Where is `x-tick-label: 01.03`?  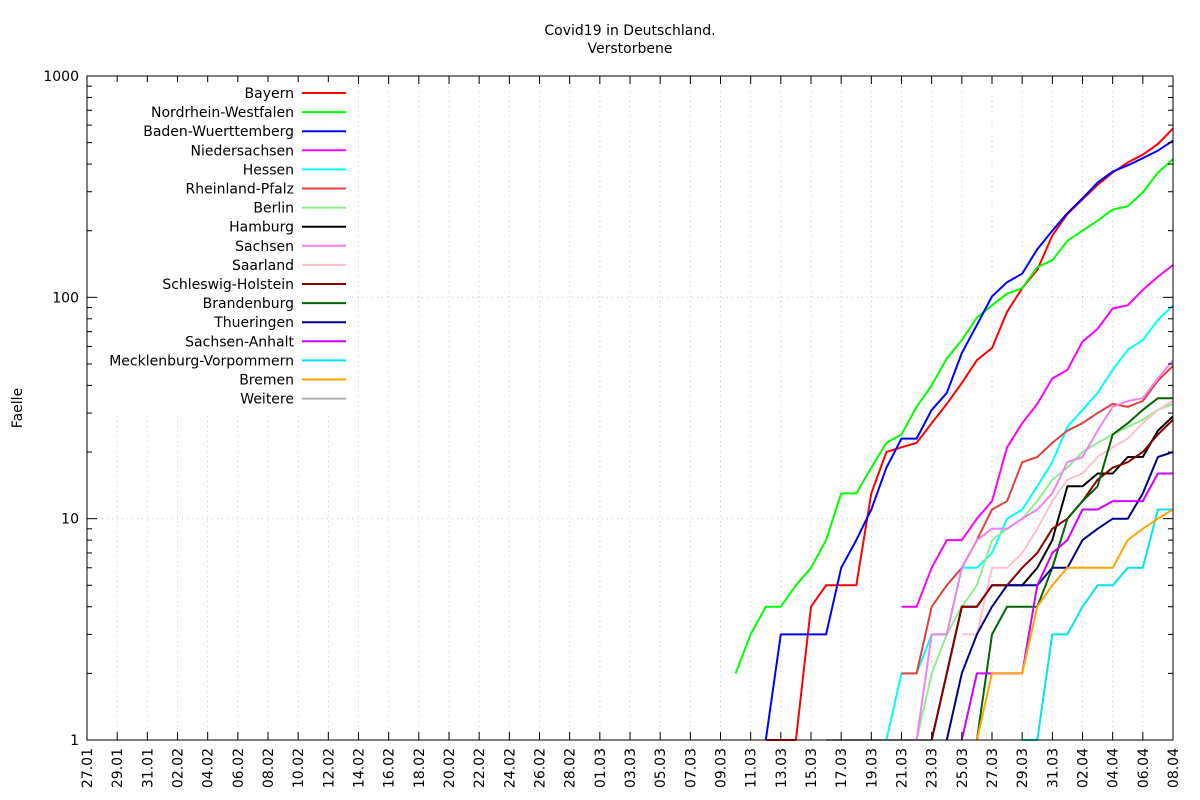 x-tick-label: 01.03 is located at coordinates (601, 768).